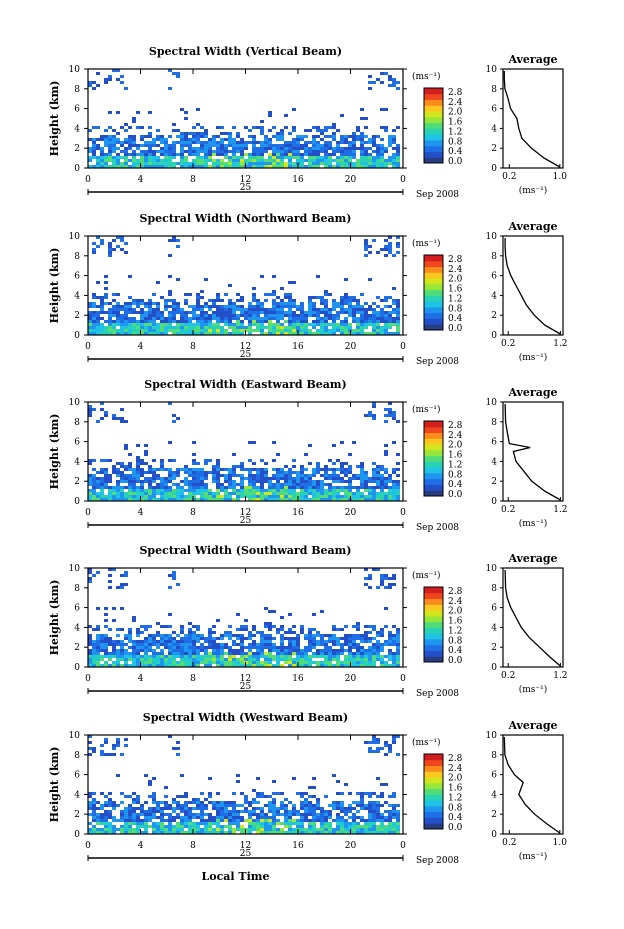 The height and width of the screenshot is (929, 624). What do you see at coordinates (88, 513) in the screenshot?
I see `x-tick-label: 0` at bounding box center [88, 513].